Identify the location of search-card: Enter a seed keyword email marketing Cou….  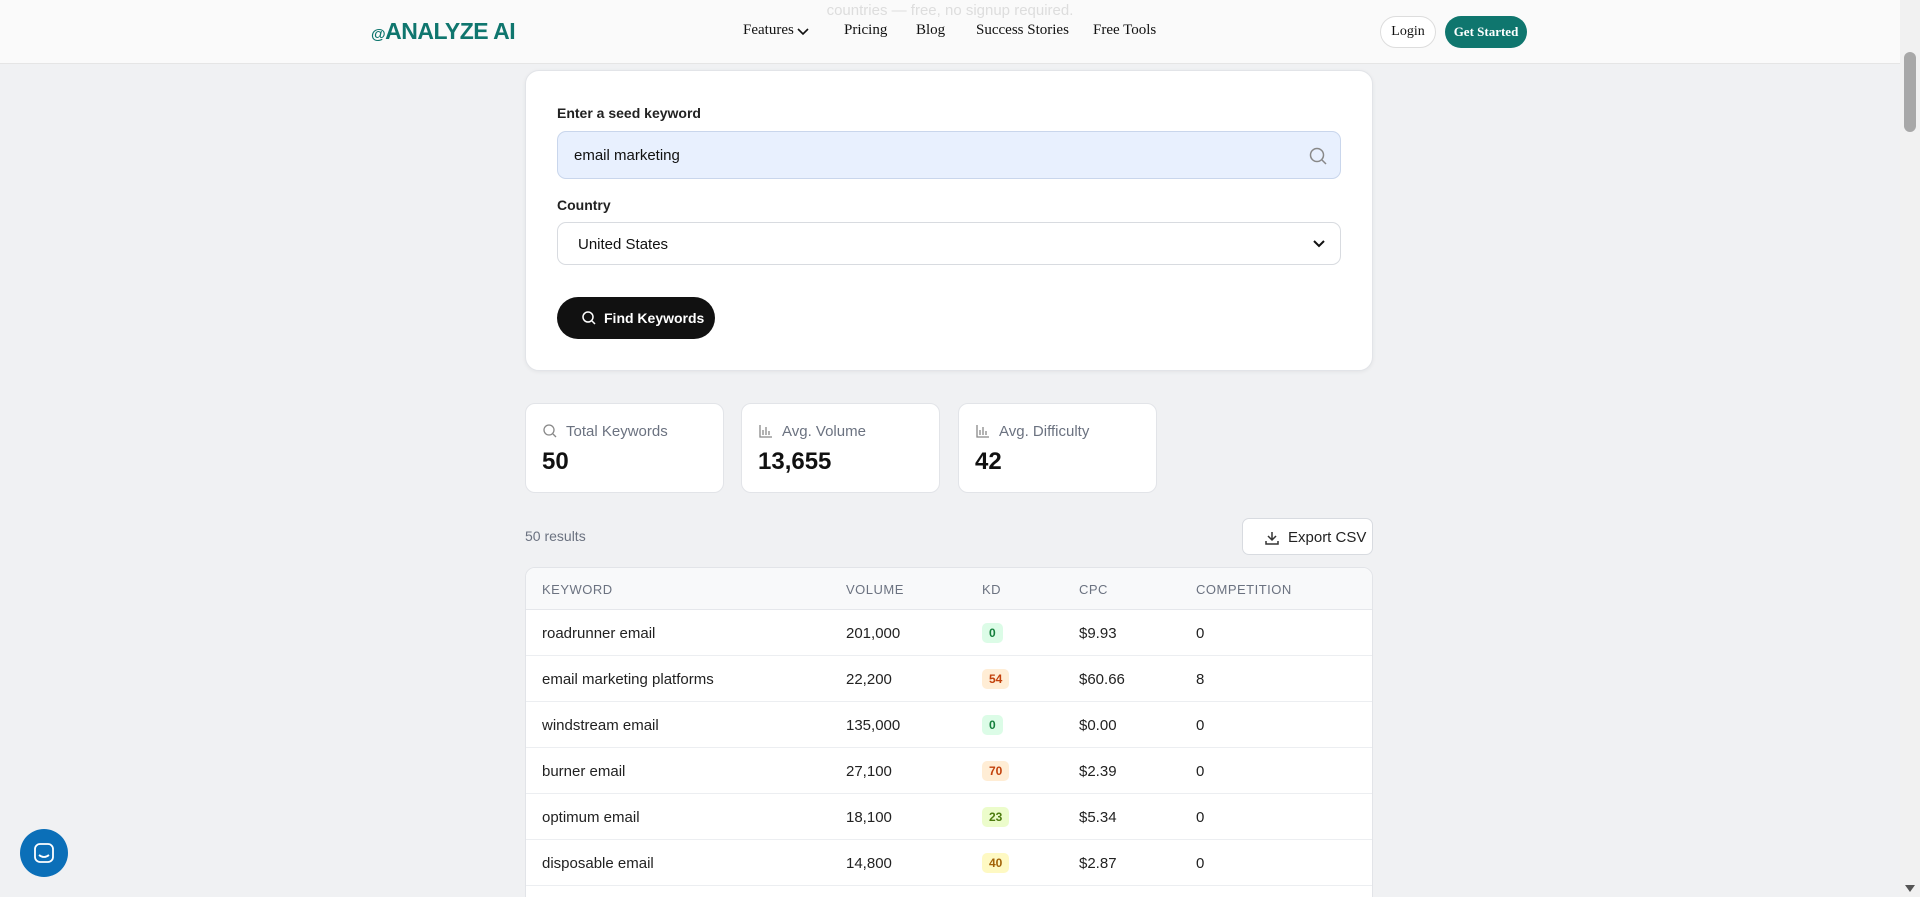
(949, 220).